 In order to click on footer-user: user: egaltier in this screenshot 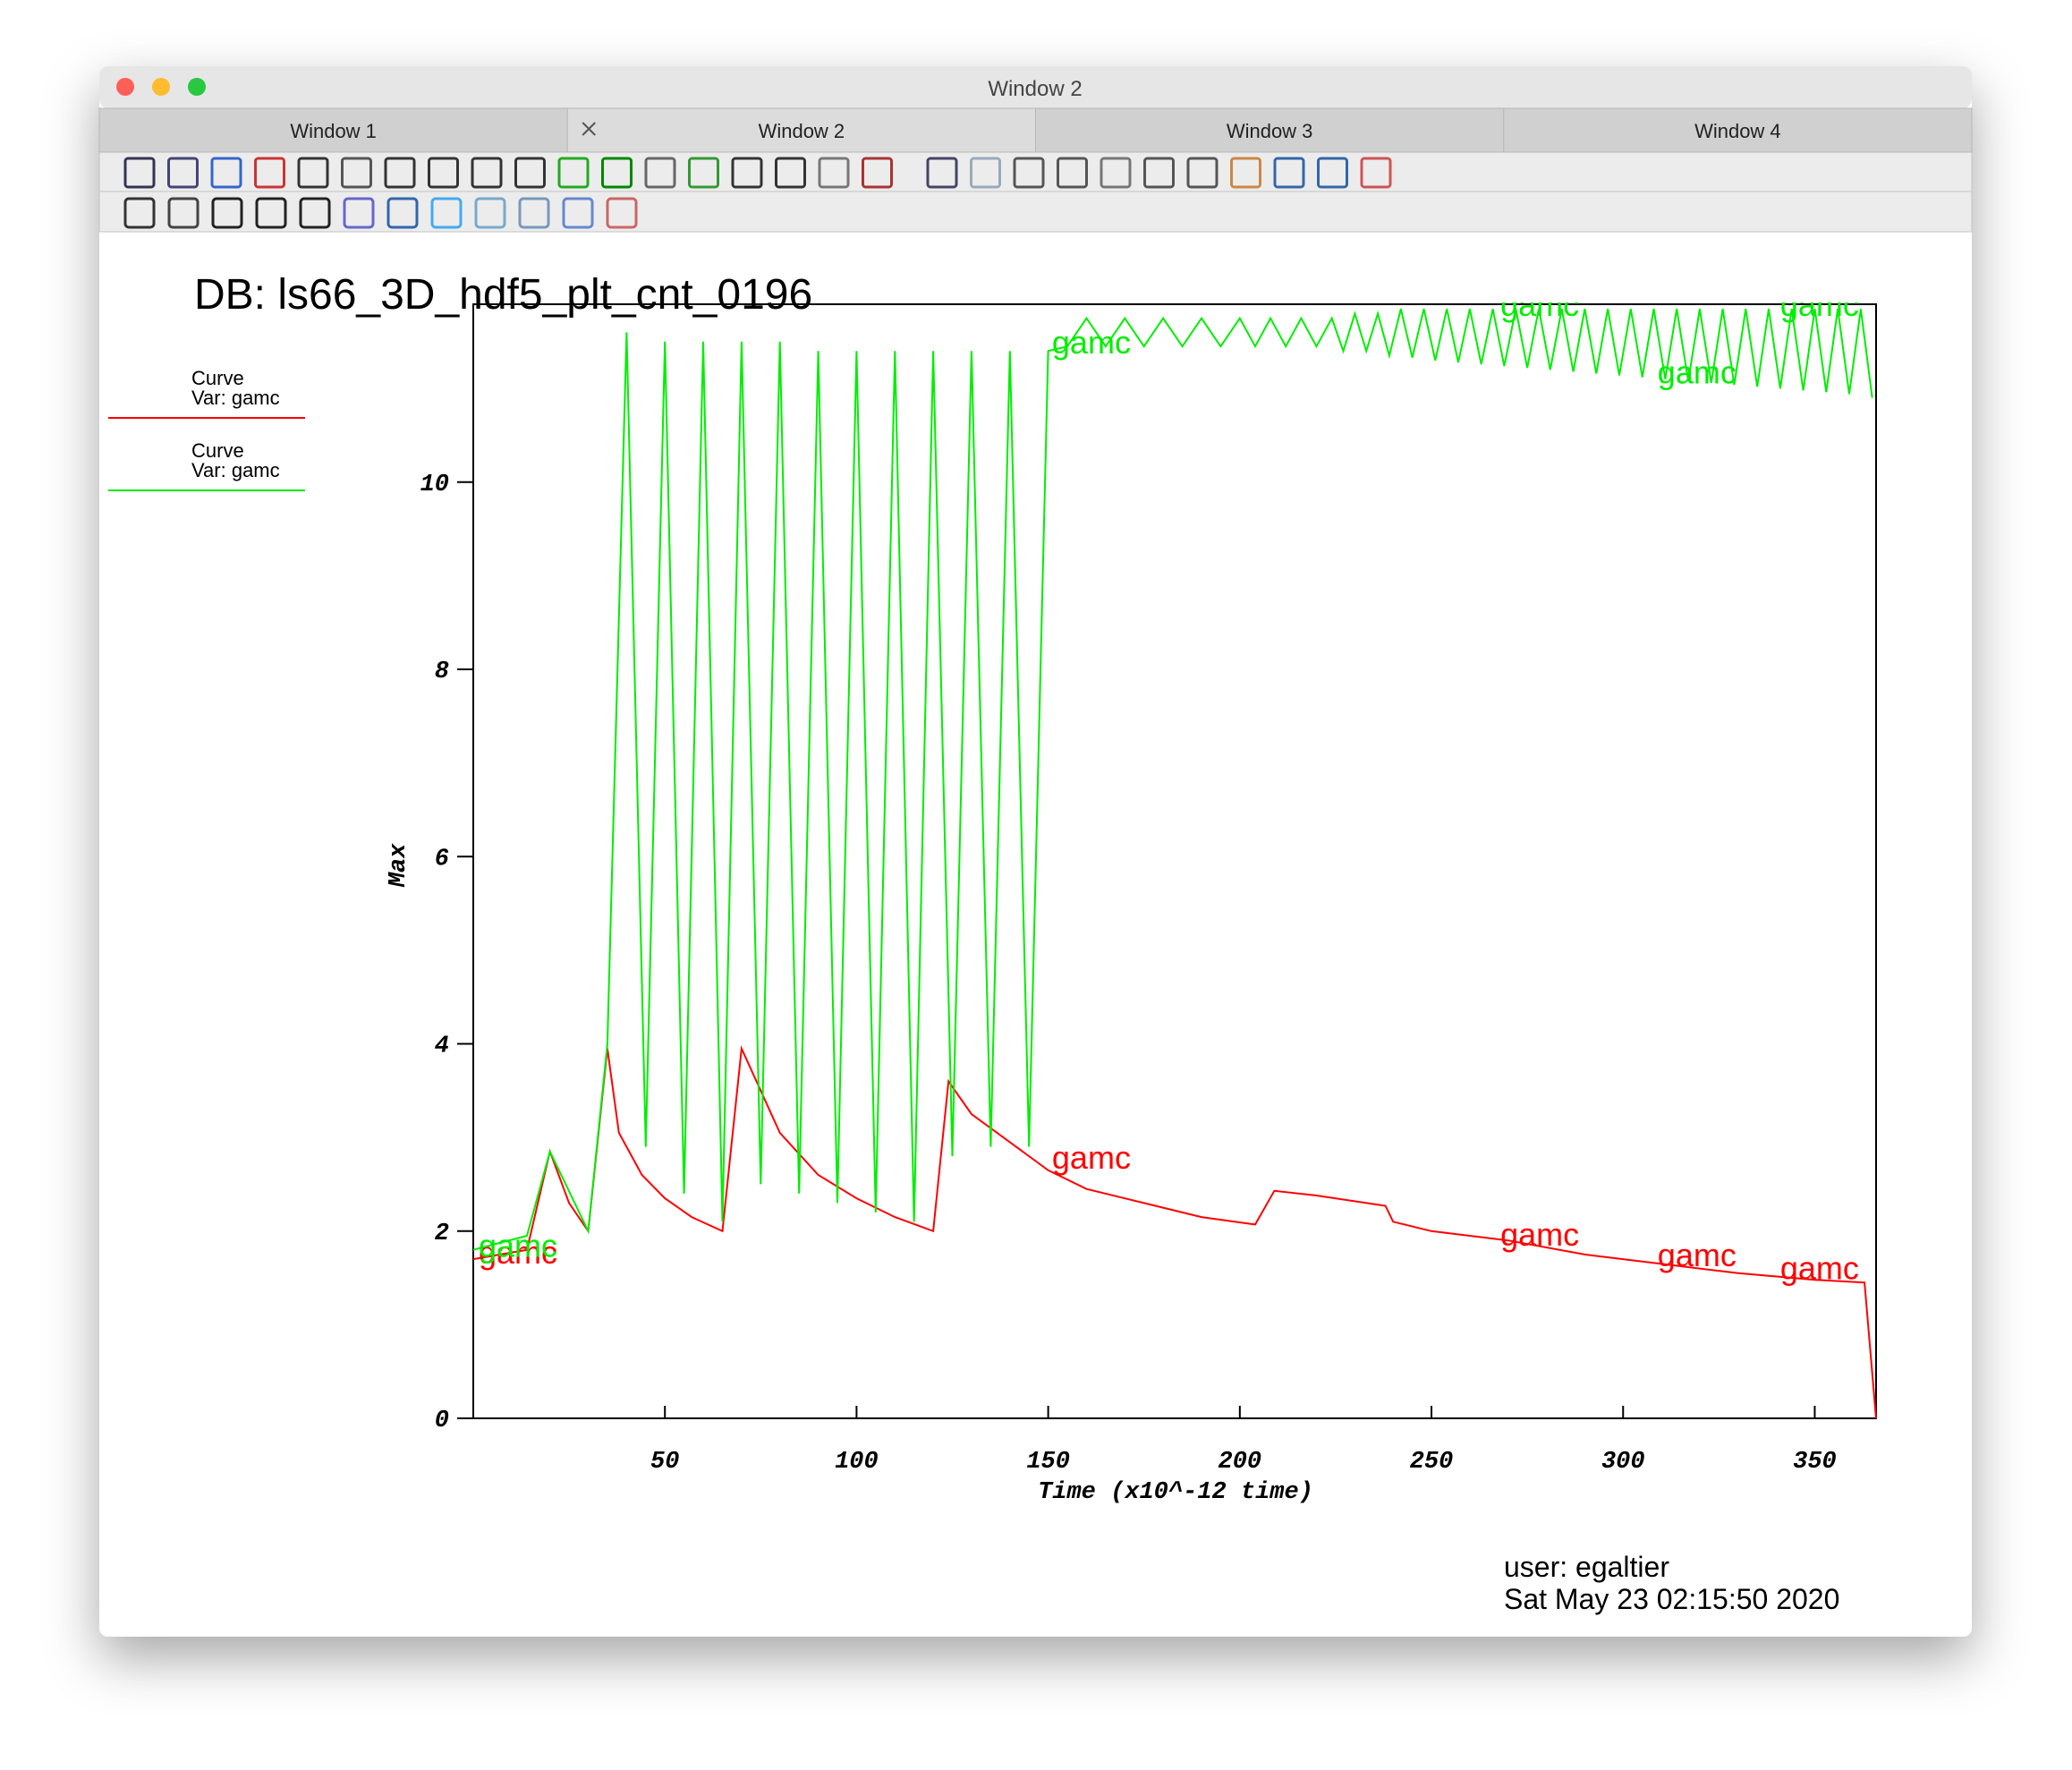, I will do `click(1587, 1567)`.